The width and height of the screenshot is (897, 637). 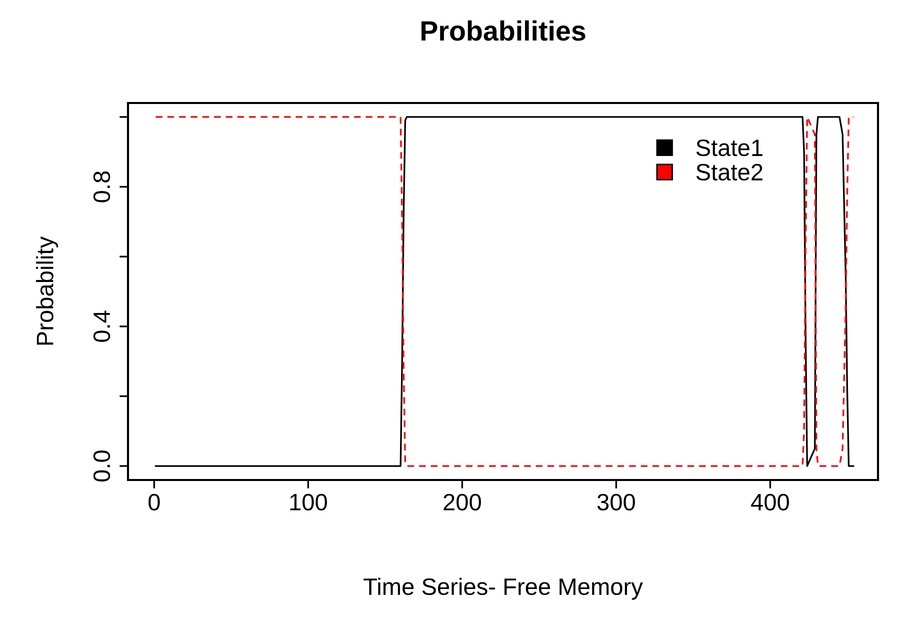 I want to click on y-tick-label: 0.8, so click(x=101, y=186).